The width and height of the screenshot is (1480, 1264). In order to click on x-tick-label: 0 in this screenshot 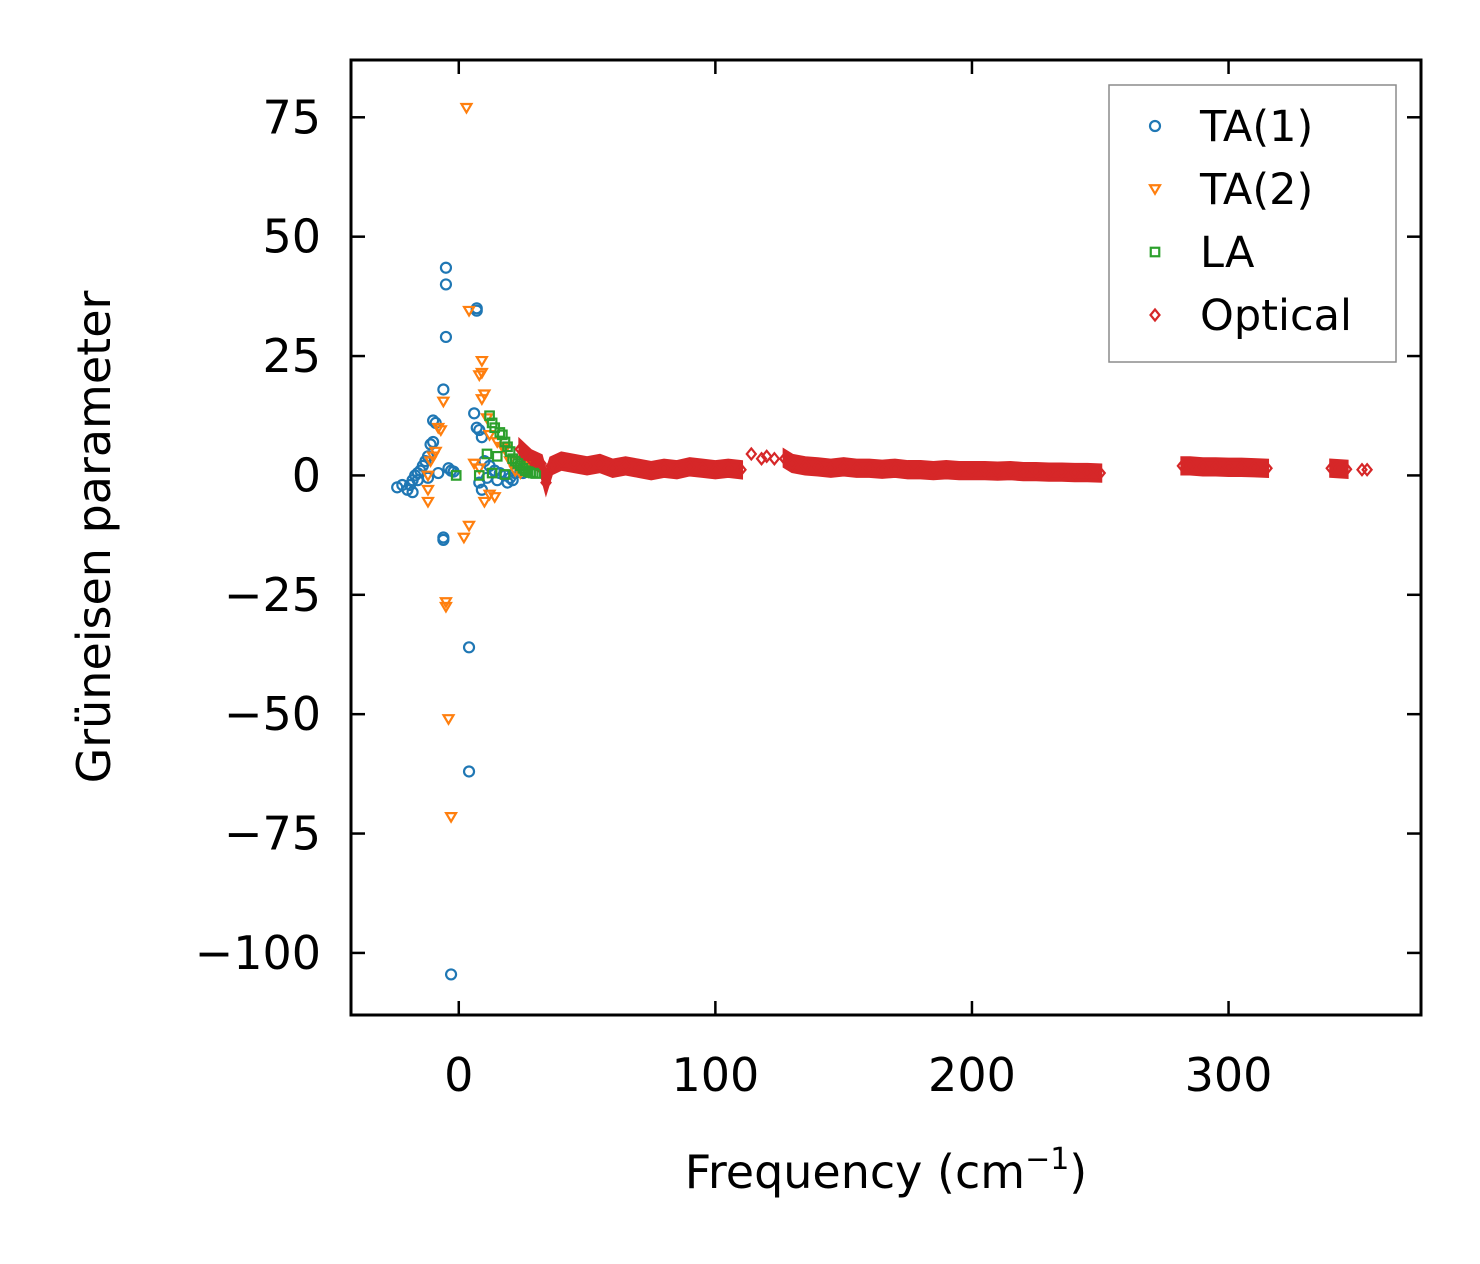, I will do `click(458, 1075)`.